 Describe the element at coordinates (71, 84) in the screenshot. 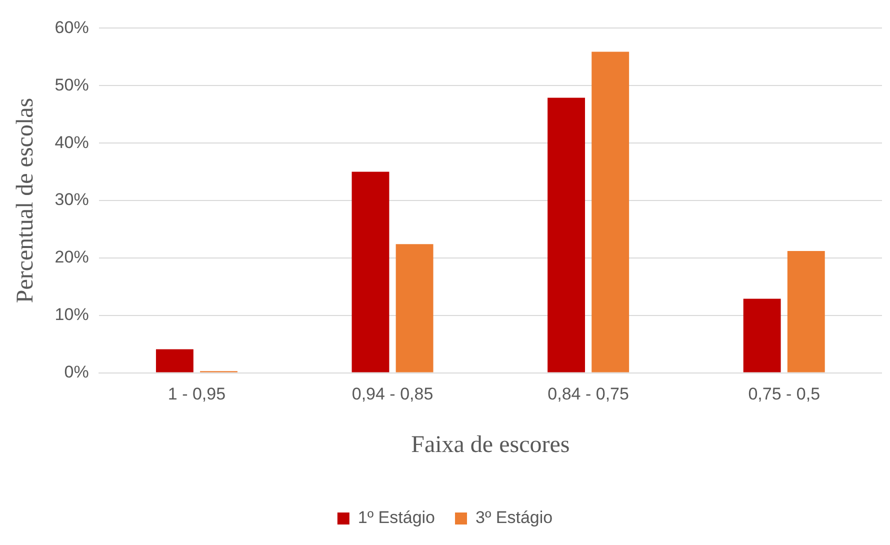

I see `y-tick-label: 50%` at that location.